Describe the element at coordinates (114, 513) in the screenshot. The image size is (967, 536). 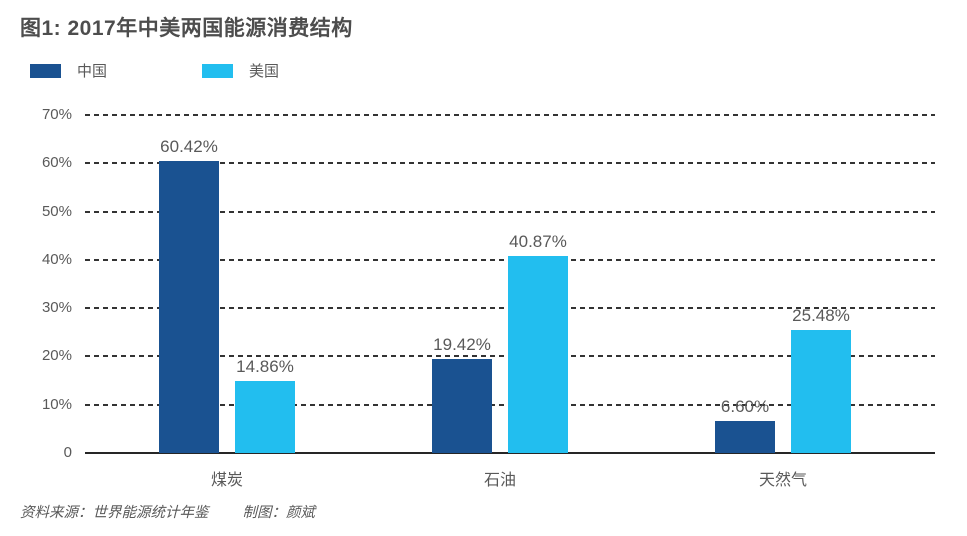
I see `source-text: 资料来源：世界能源统计年鉴` at that location.